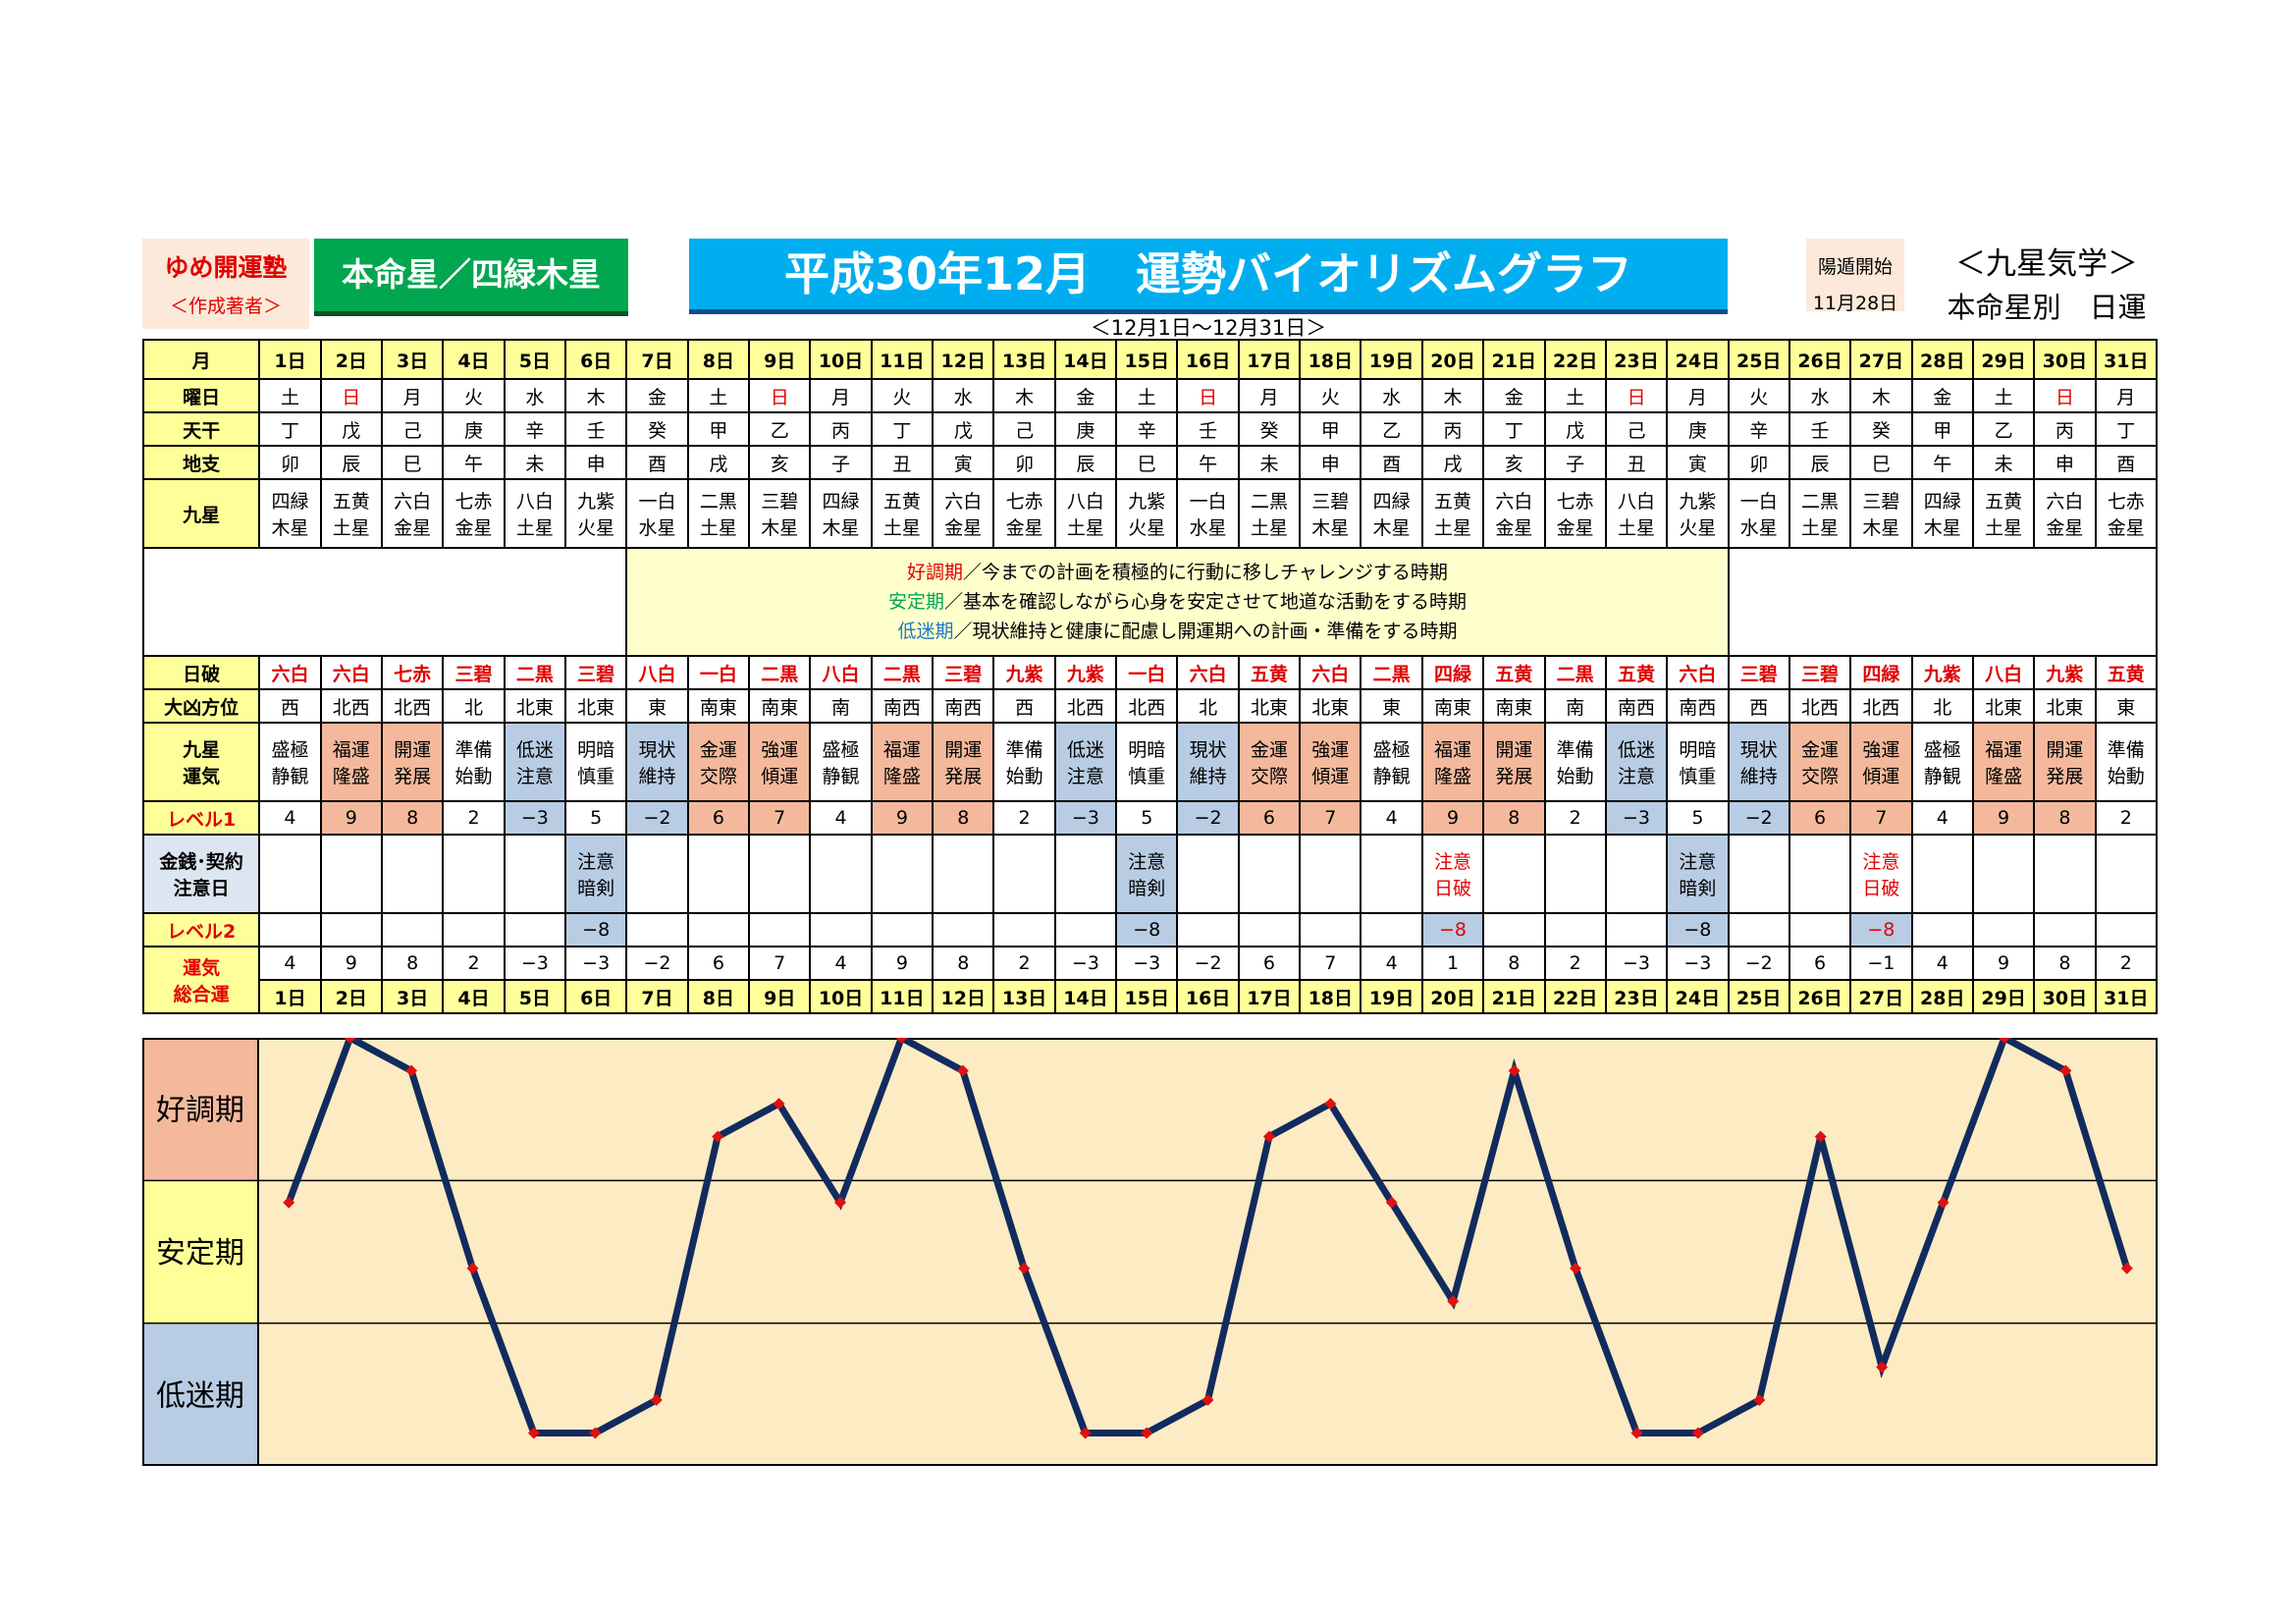  I want to click on unki-cell-line: 静観, so click(841, 776).